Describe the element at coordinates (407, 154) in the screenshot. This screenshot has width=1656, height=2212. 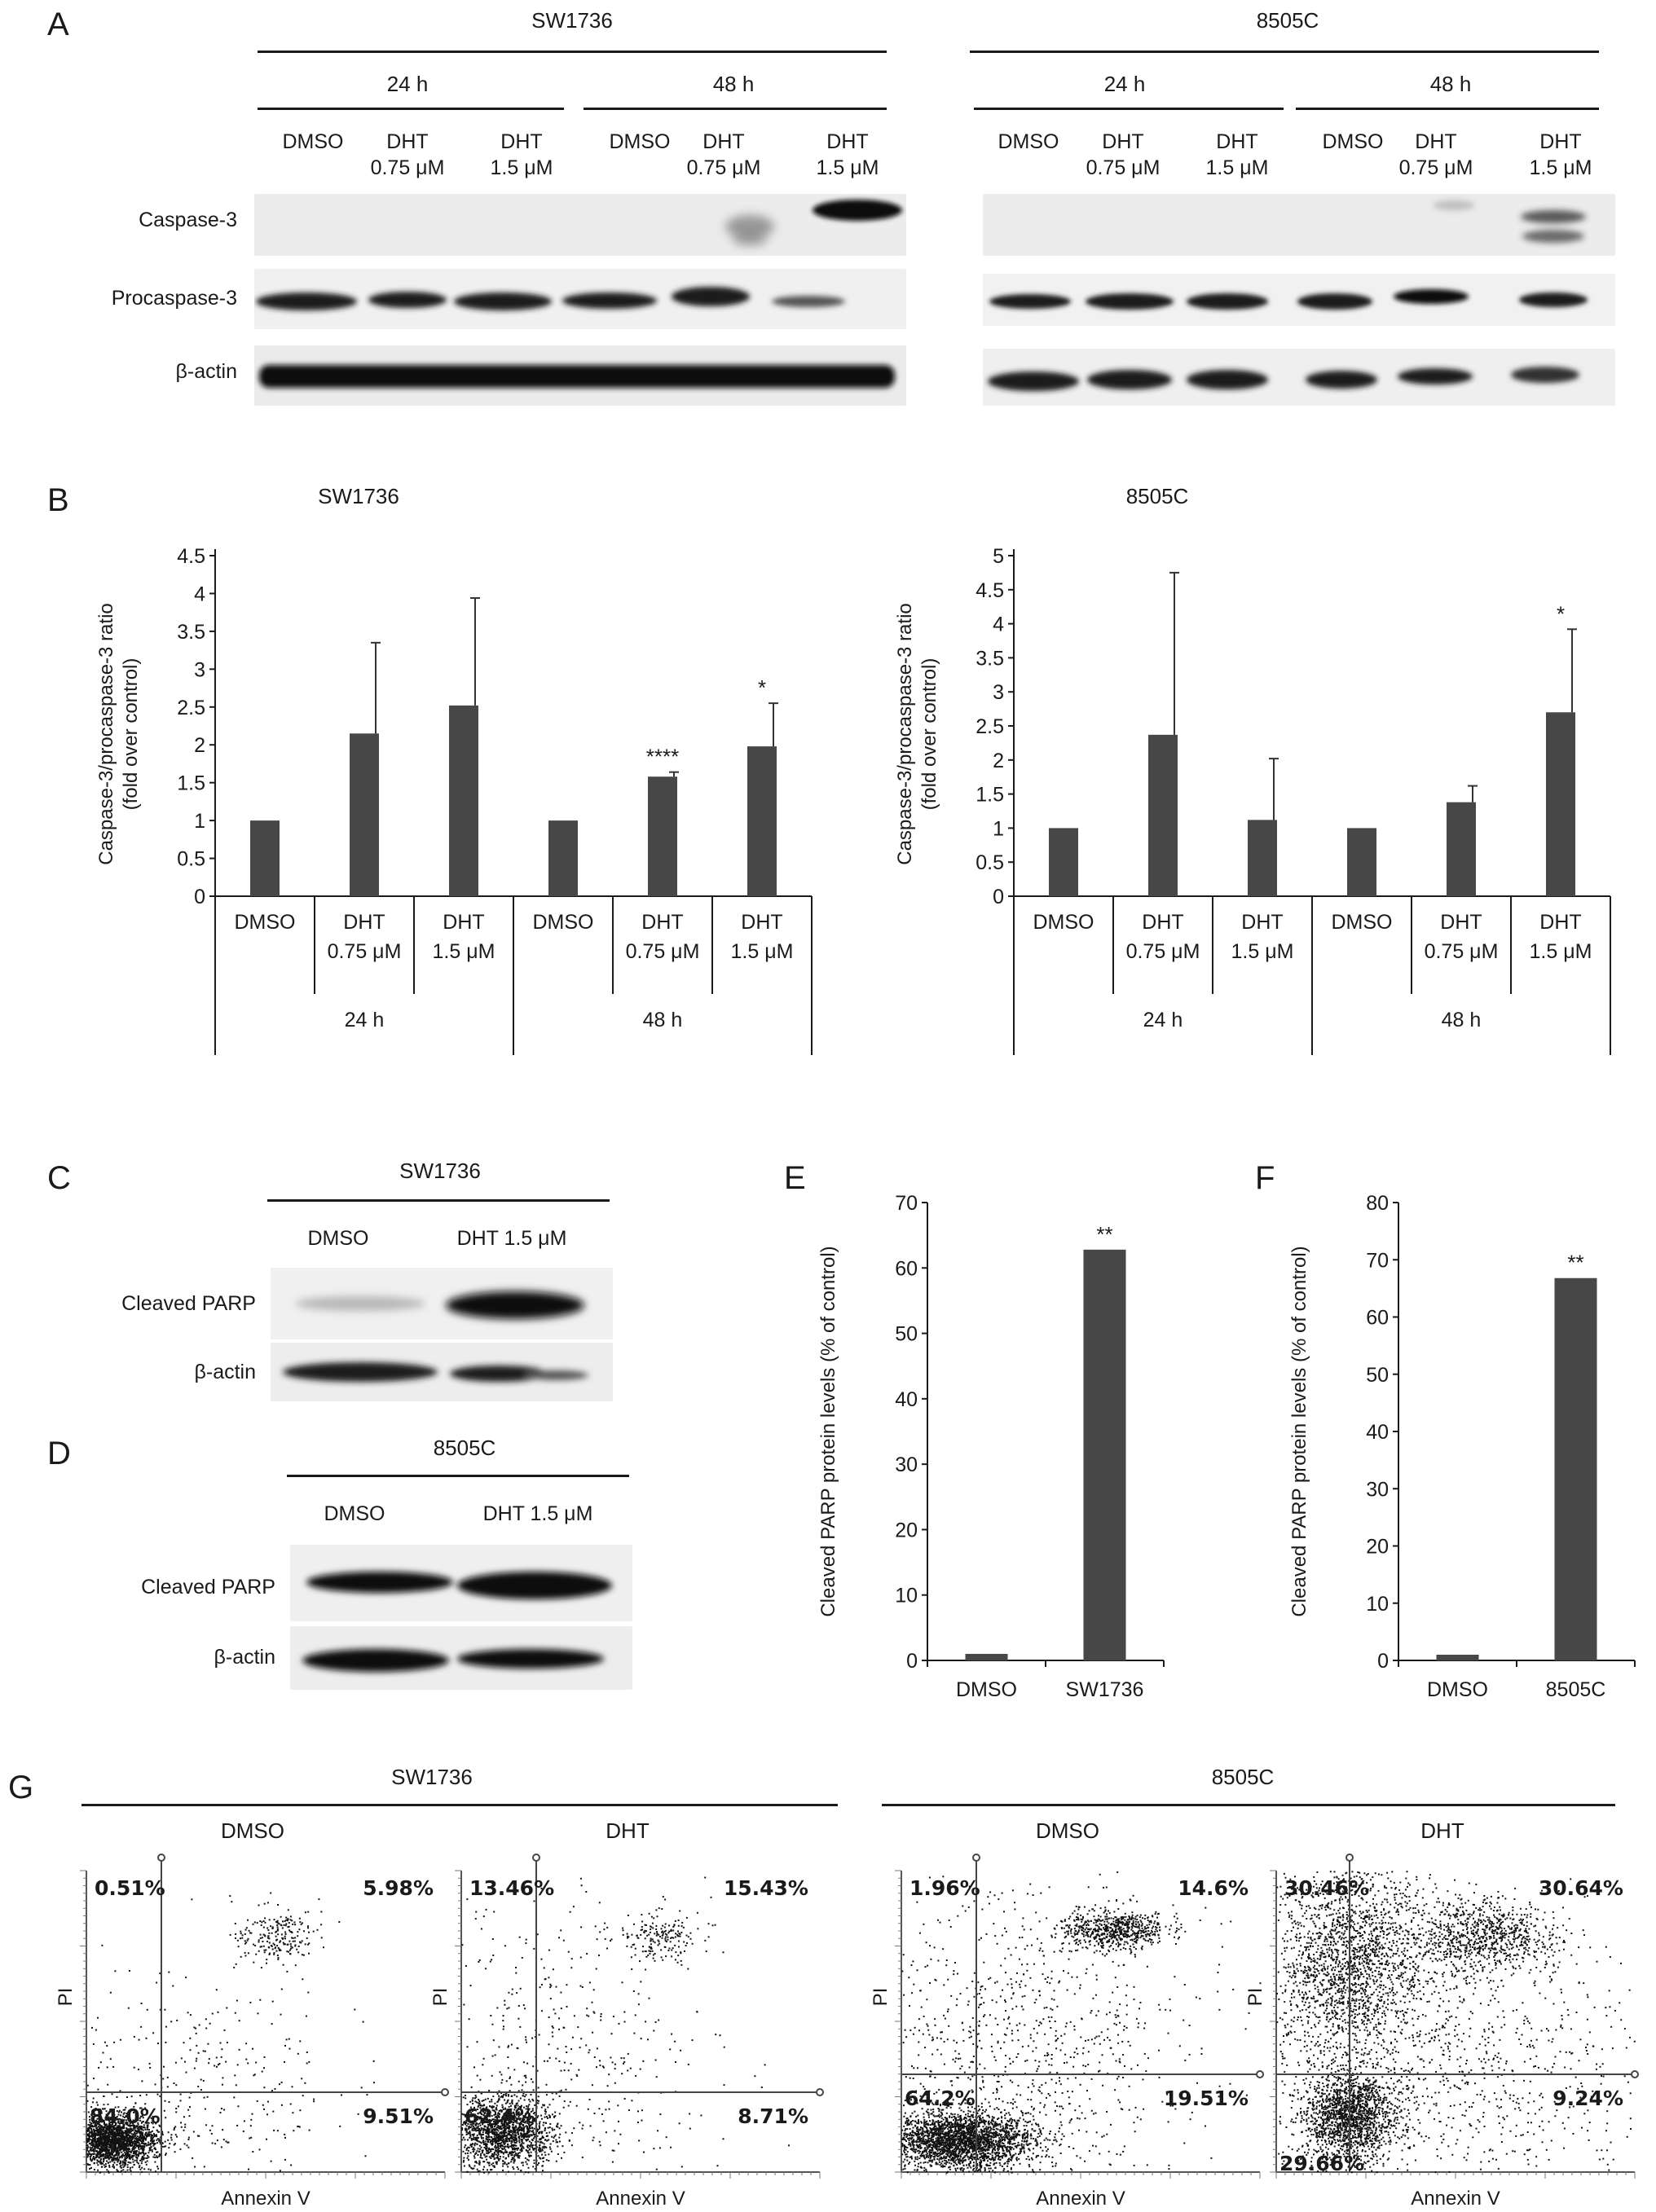
I see `lane-label: DHT 0.75 μM` at that location.